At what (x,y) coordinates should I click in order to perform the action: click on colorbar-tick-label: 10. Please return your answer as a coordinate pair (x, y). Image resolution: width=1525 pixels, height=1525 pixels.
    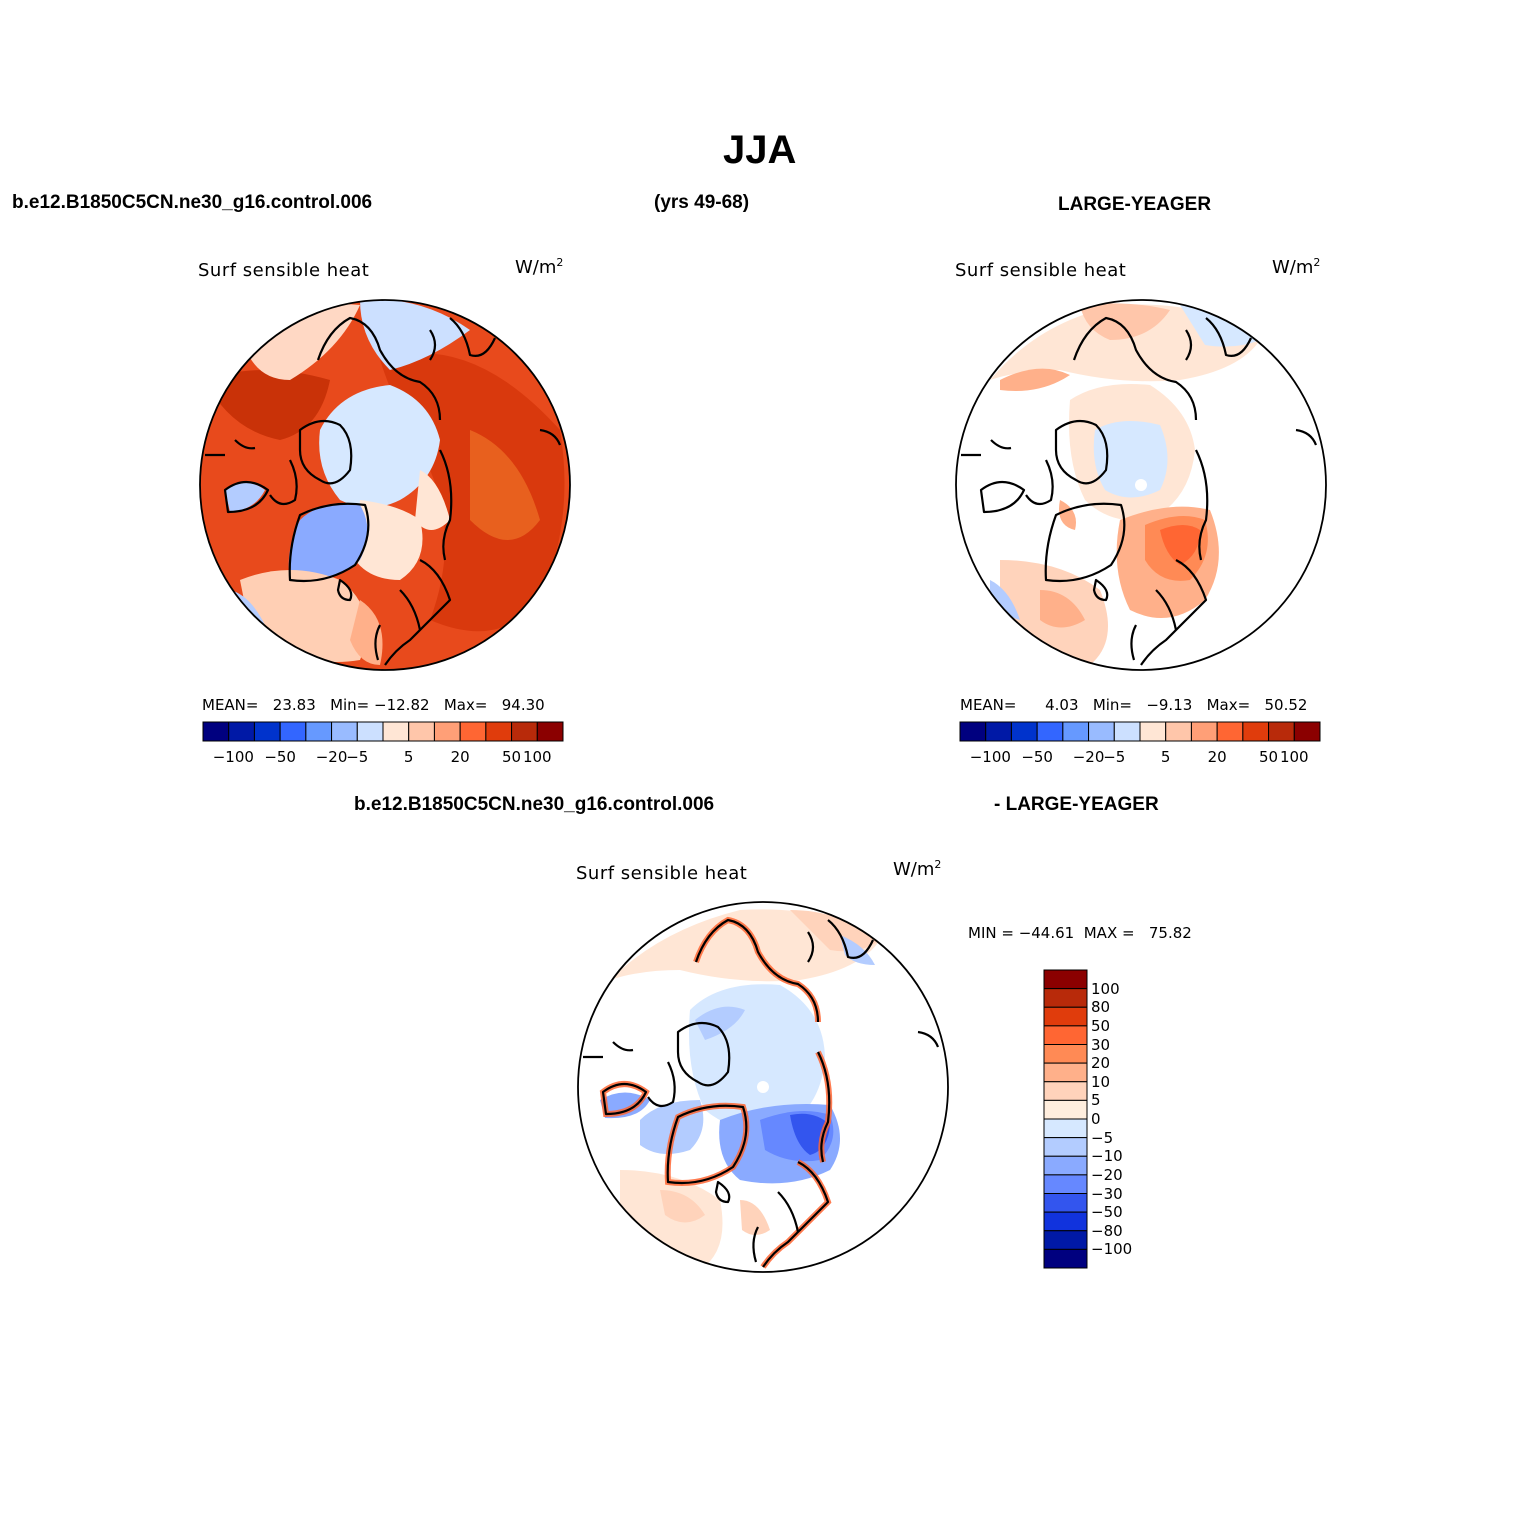
    Looking at the image, I should click on (1101, 1081).